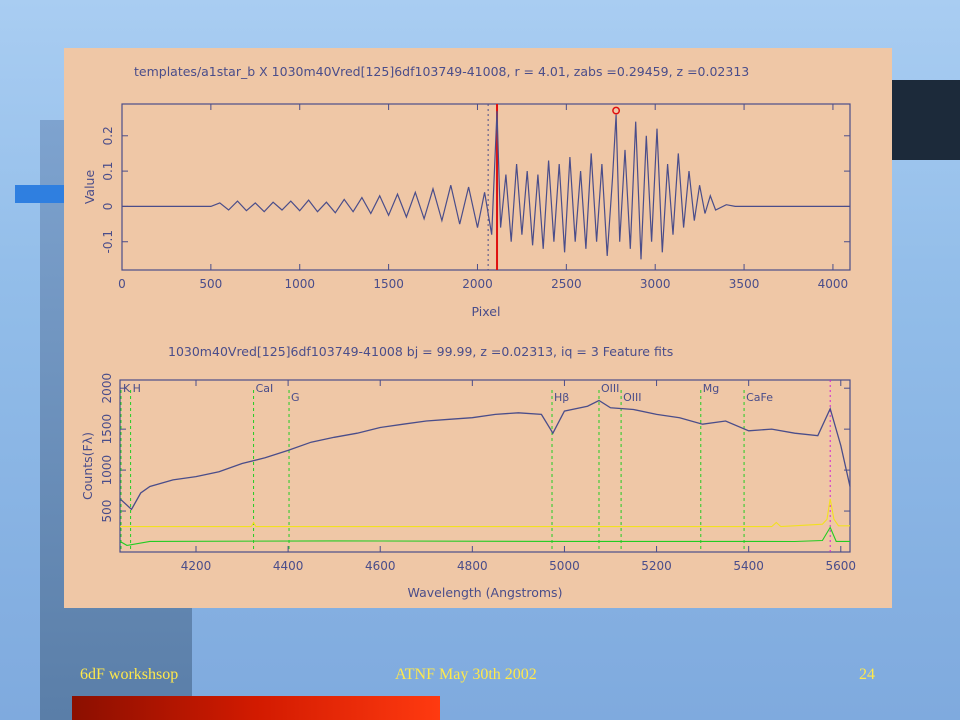 Image resolution: width=960 pixels, height=720 pixels. Describe the element at coordinates (210, 284) in the screenshot. I see `top-x-tick-label: 500` at that location.